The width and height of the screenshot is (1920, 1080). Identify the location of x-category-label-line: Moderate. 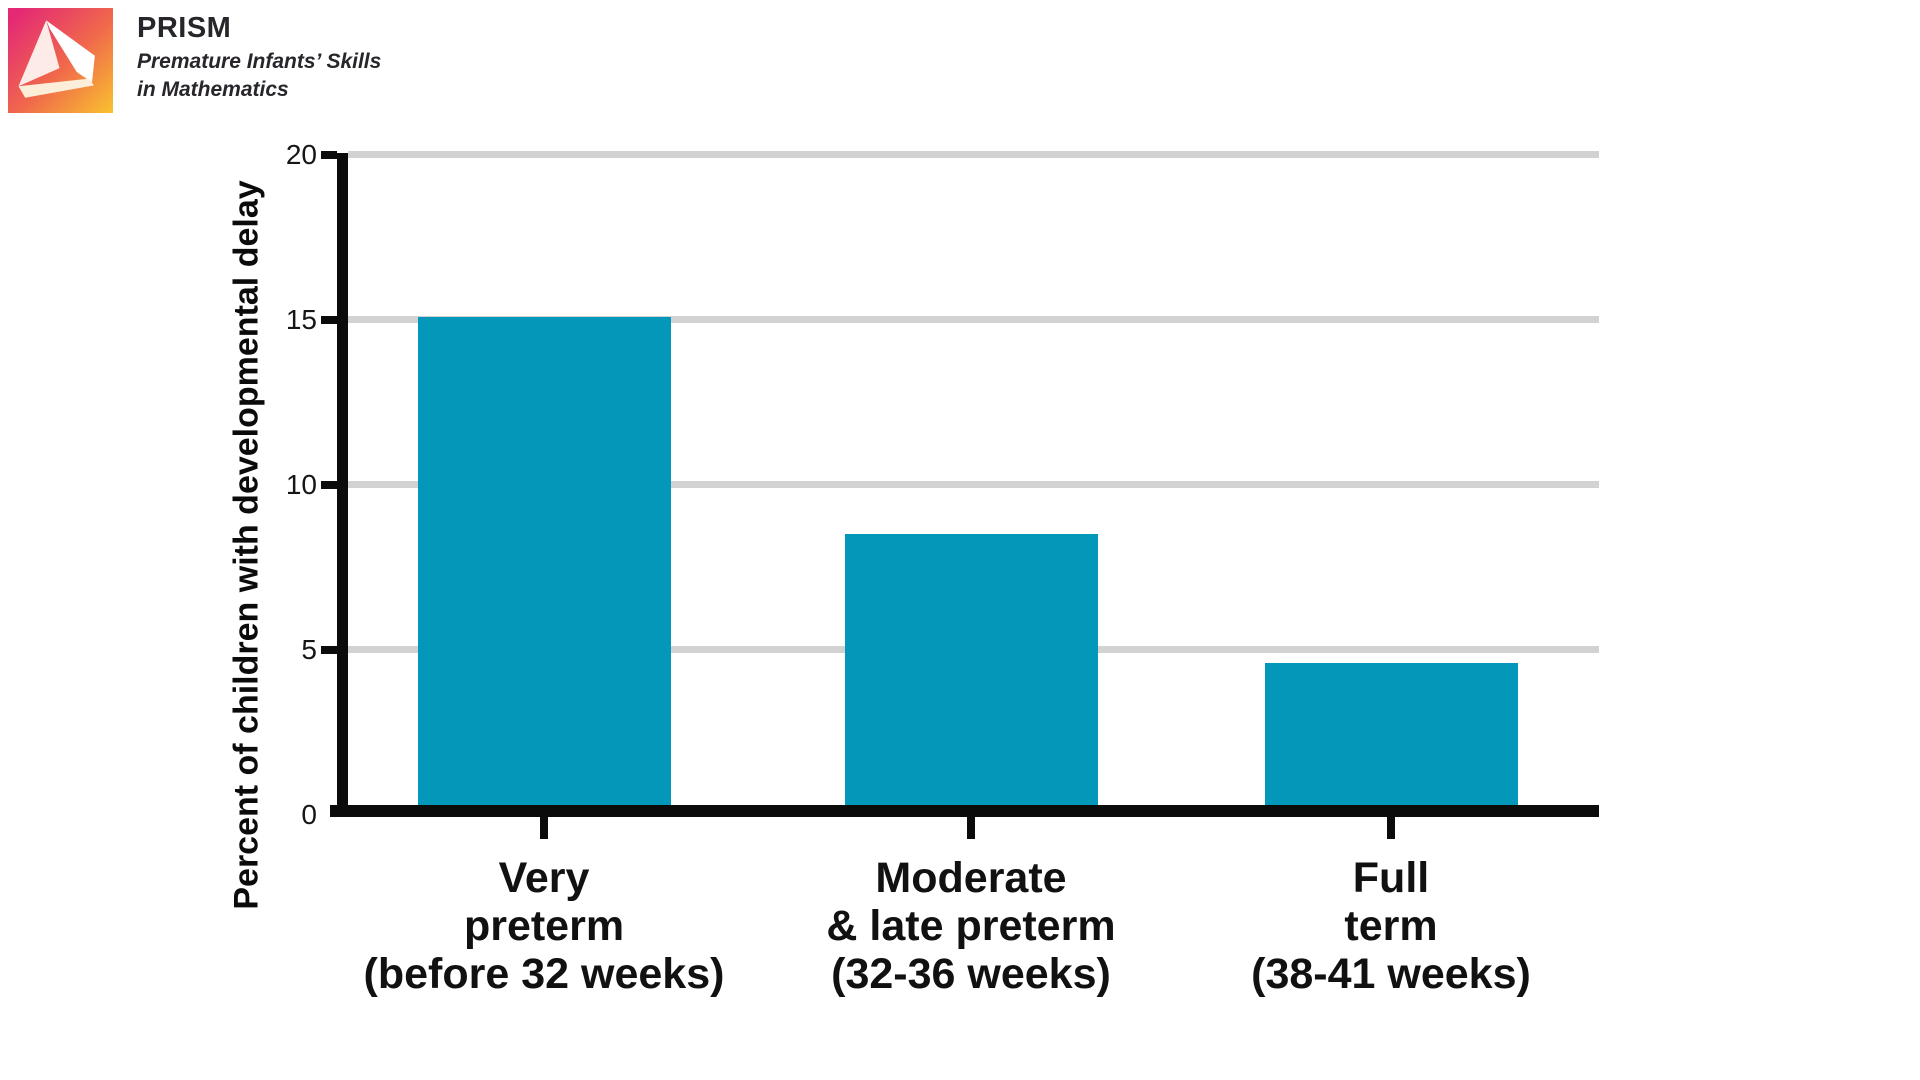
(971, 878).